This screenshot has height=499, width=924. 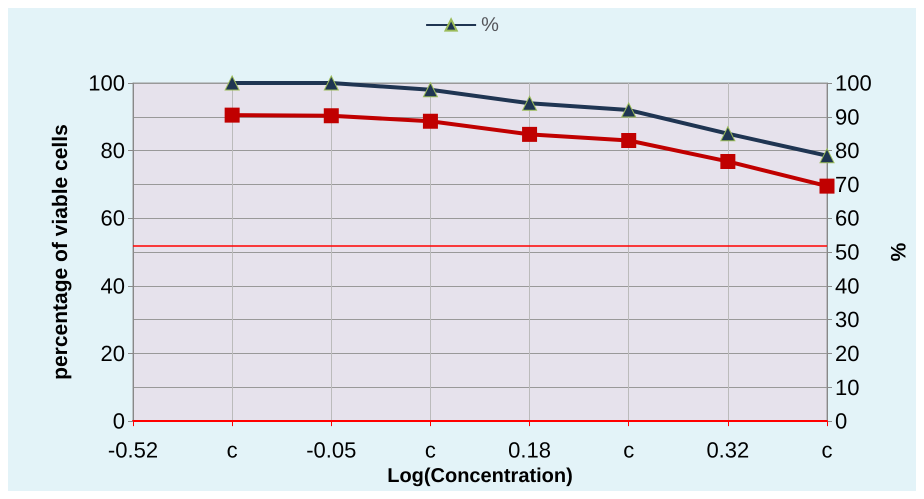 What do you see at coordinates (112, 285) in the screenshot?
I see `y-tick-label: 40` at bounding box center [112, 285].